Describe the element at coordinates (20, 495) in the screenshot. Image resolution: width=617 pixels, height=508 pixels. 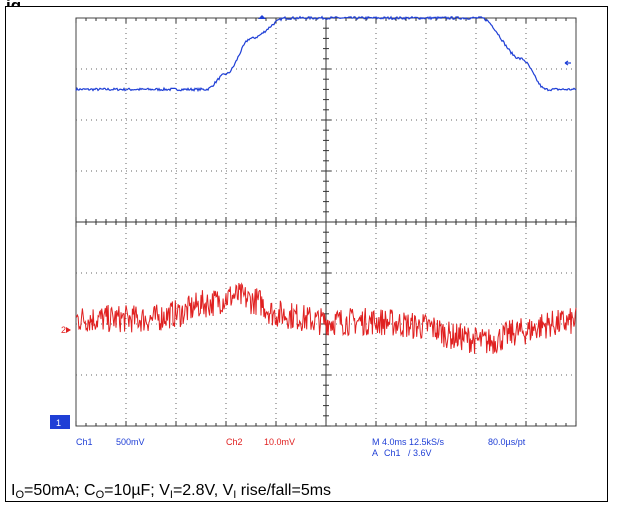
I see `caption-io-sub: O` at that location.